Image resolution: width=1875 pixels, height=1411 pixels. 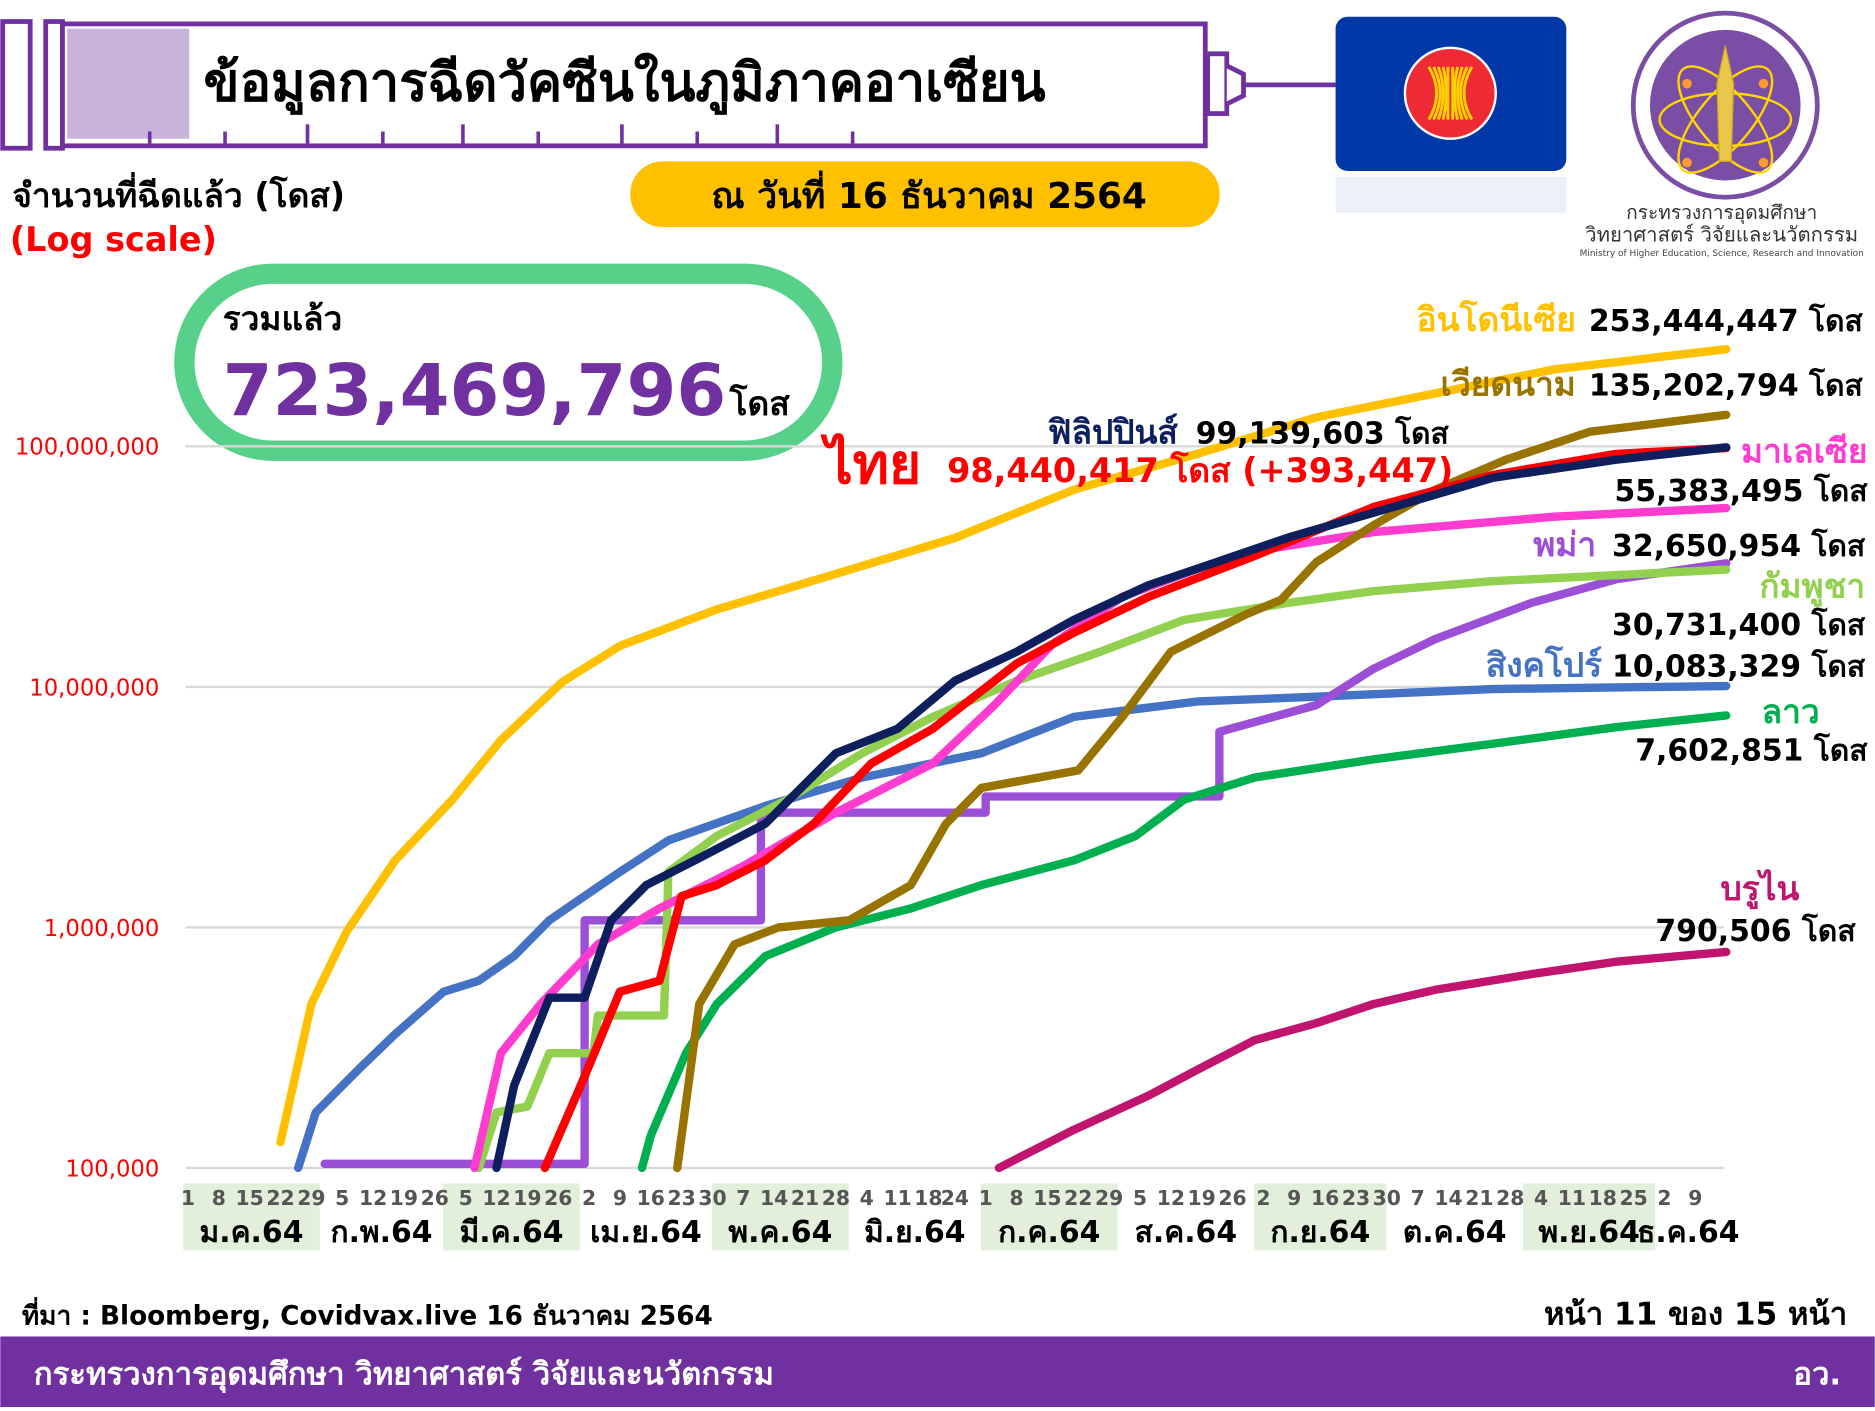 What do you see at coordinates (1759, 889) in the screenshot?
I see `label-brunei-name: บรูไน` at bounding box center [1759, 889].